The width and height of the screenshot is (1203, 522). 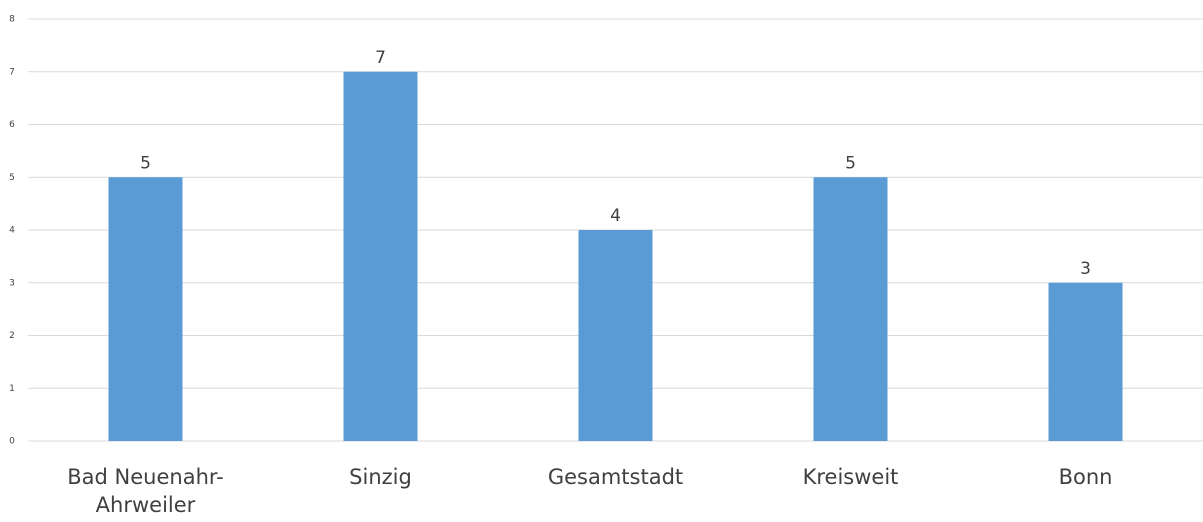 What do you see at coordinates (380, 58) in the screenshot?
I see `data-label: 7` at bounding box center [380, 58].